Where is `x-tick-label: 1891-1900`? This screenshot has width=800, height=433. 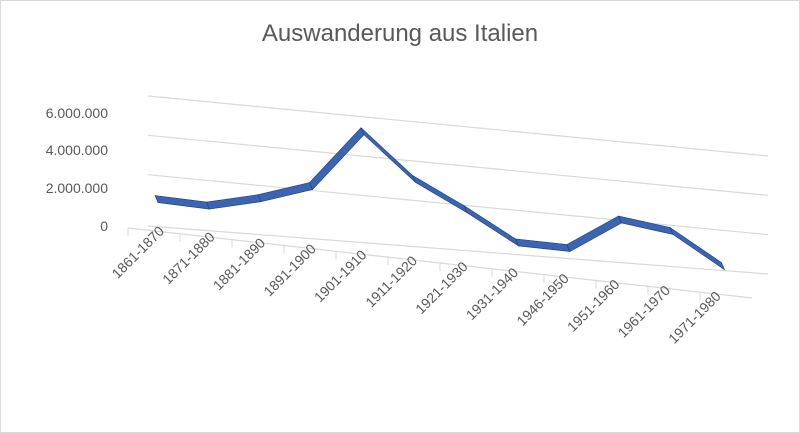
x-tick-label: 1891-1900 is located at coordinates (289, 269).